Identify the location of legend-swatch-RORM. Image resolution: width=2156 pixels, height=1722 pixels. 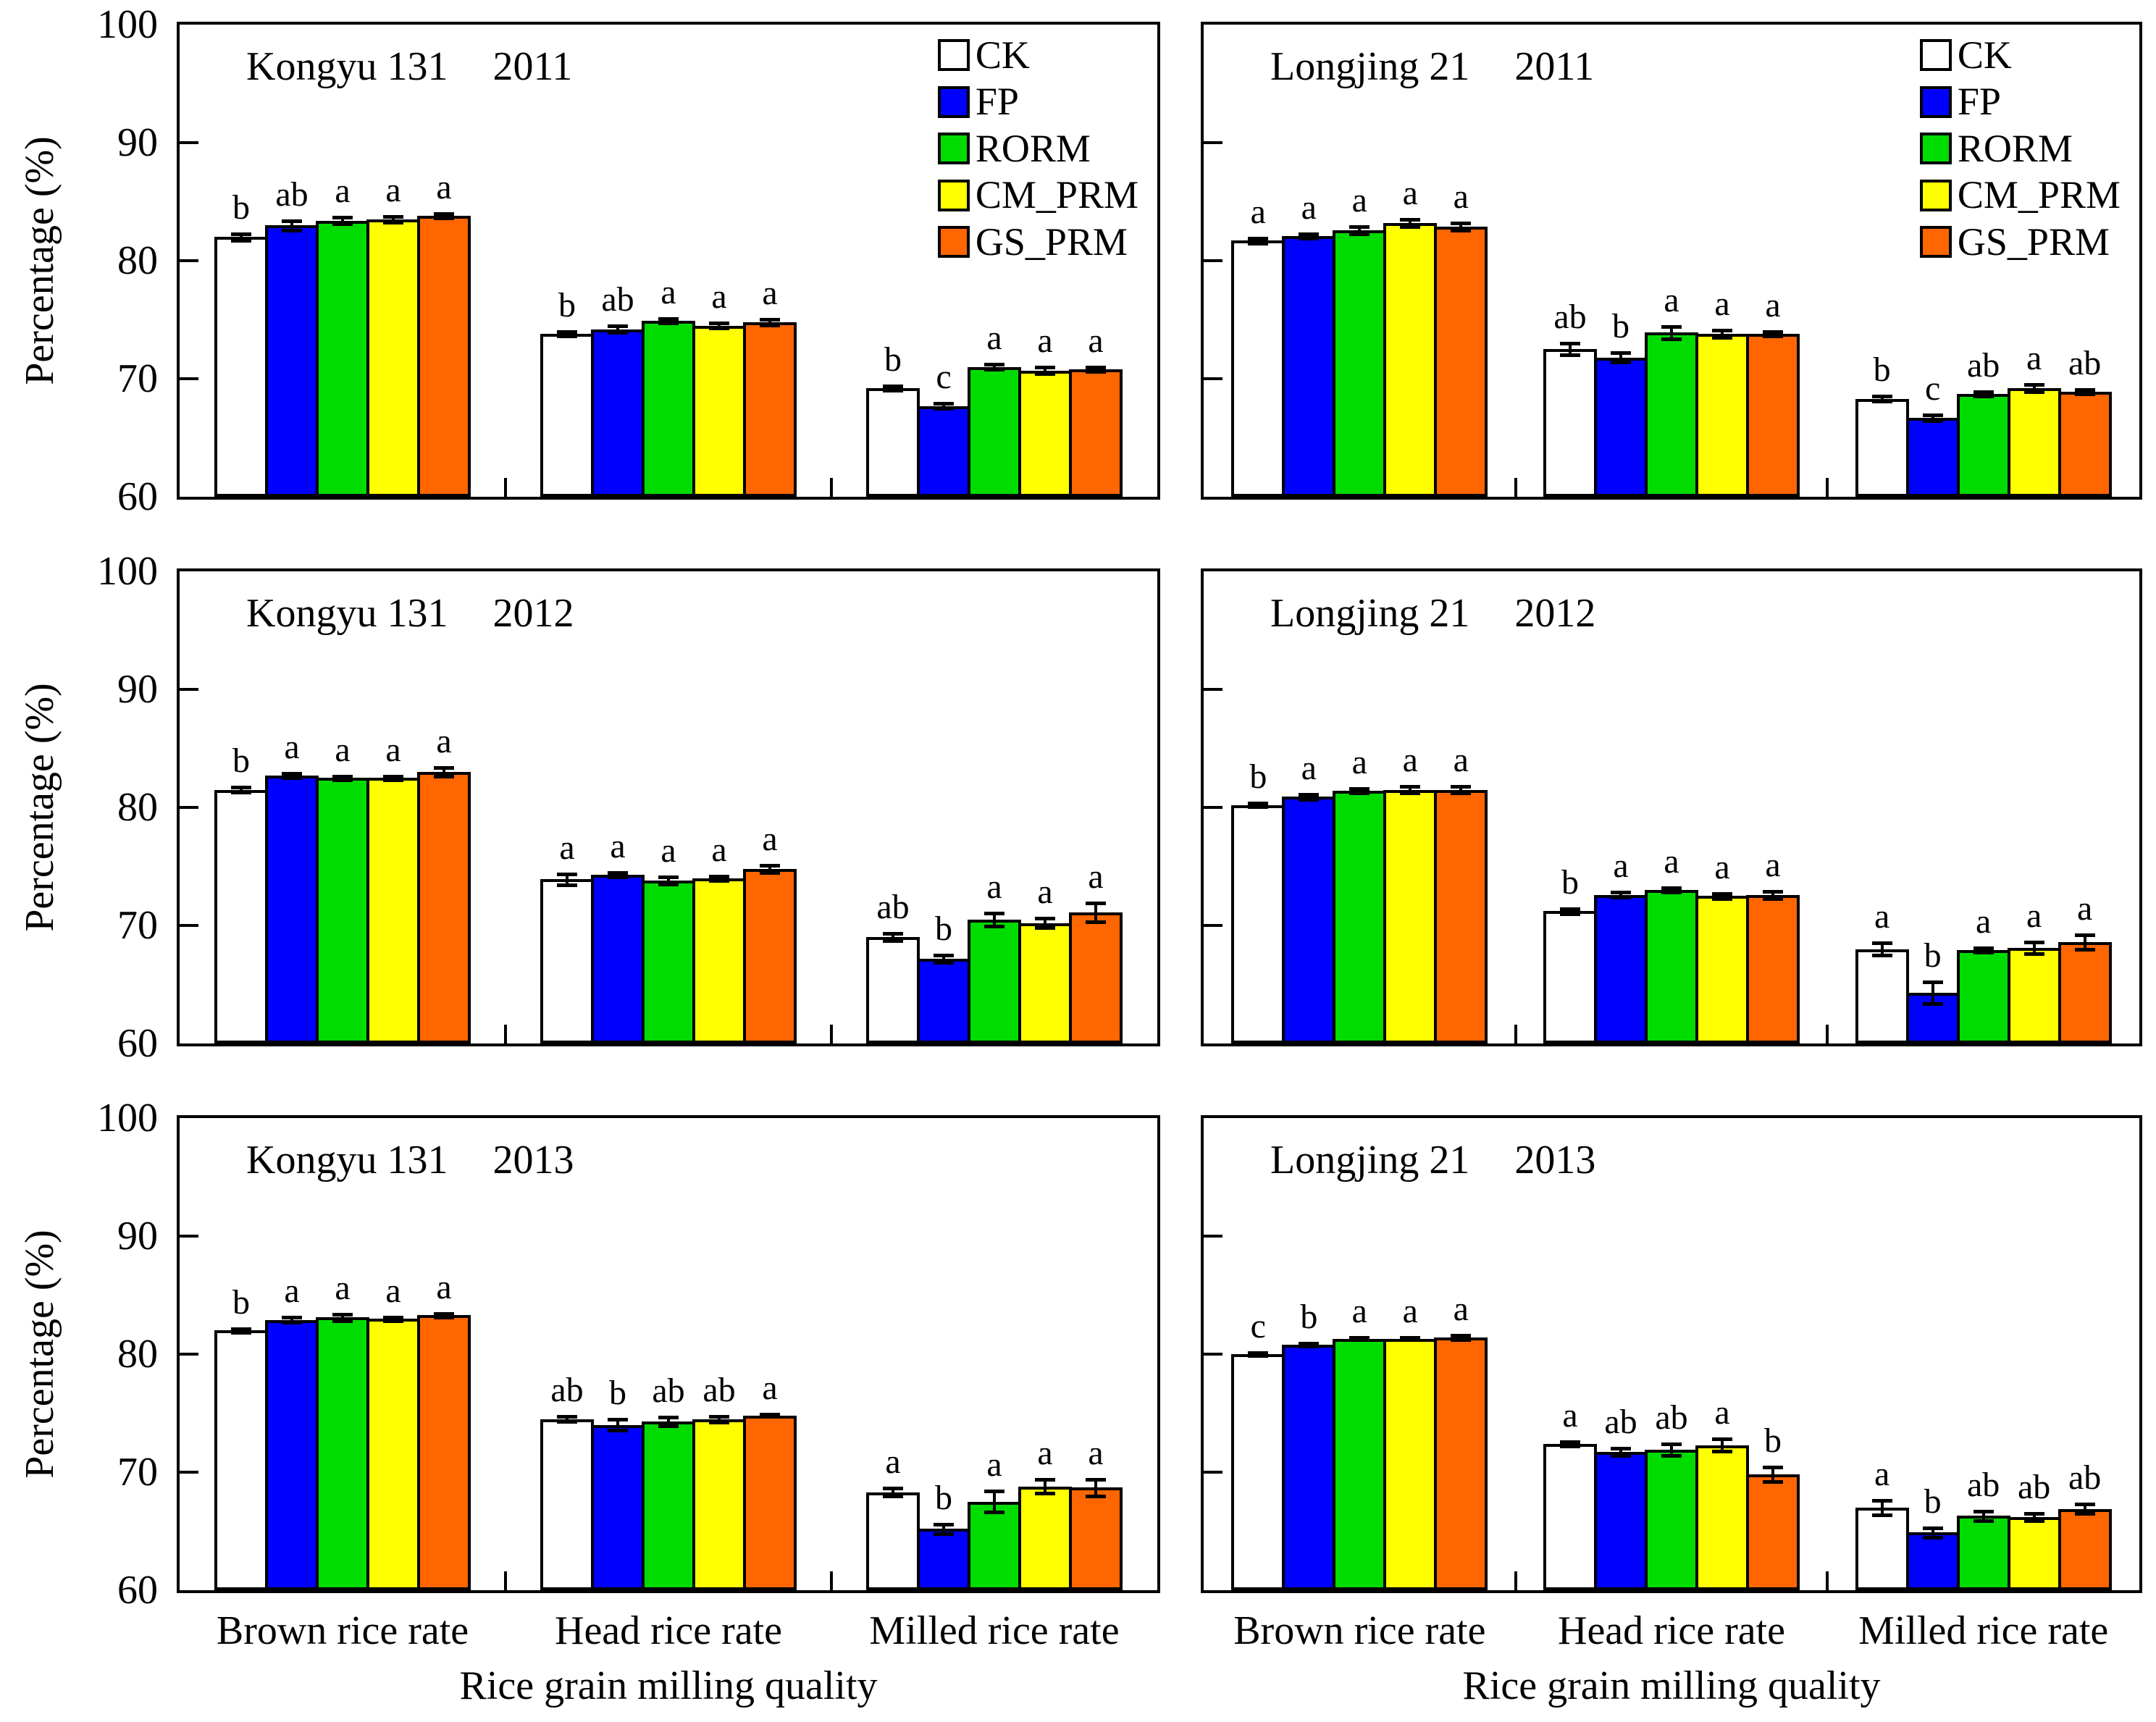
(953, 149).